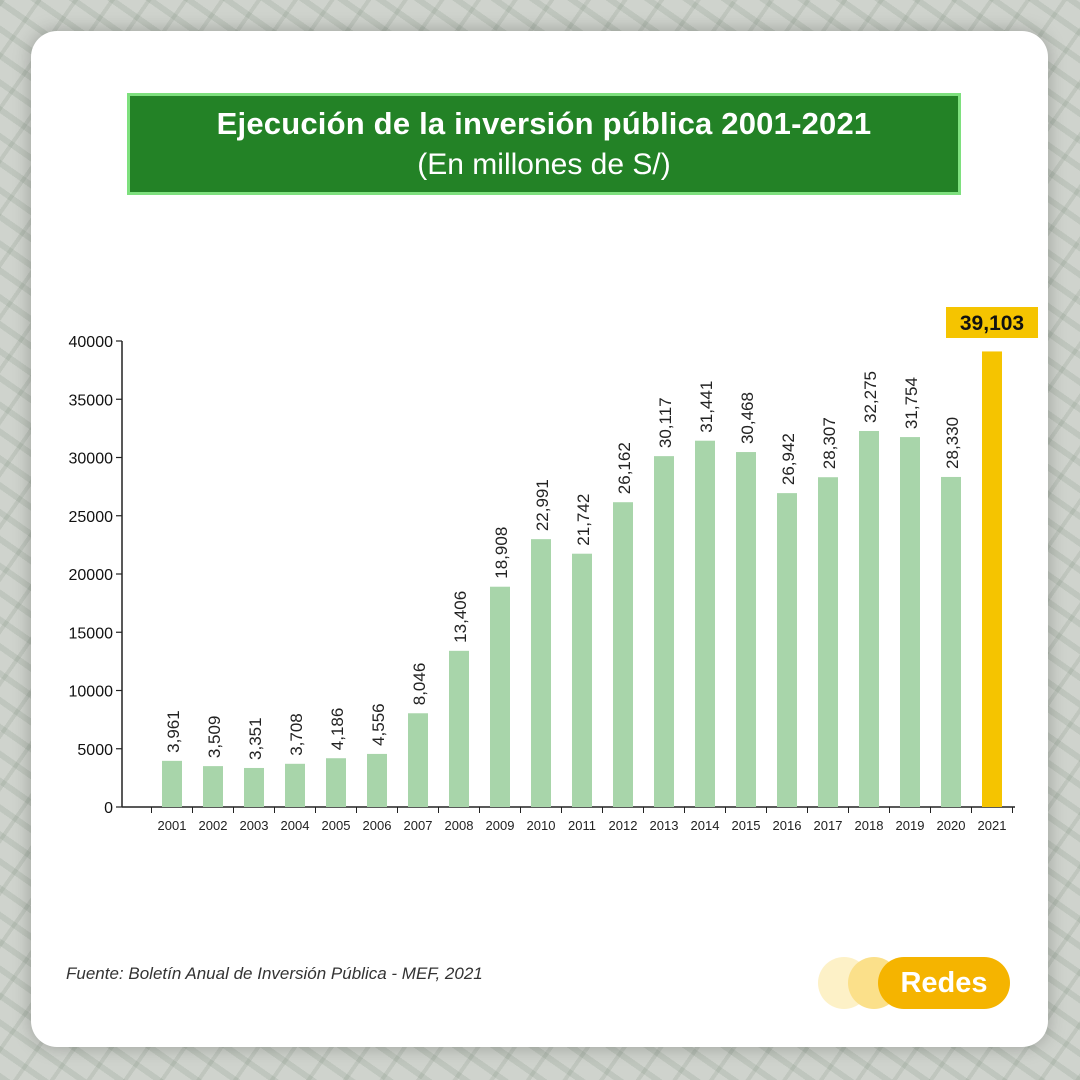  Describe the element at coordinates (418, 825) in the screenshot. I see `x-tick-label: 2007` at that location.